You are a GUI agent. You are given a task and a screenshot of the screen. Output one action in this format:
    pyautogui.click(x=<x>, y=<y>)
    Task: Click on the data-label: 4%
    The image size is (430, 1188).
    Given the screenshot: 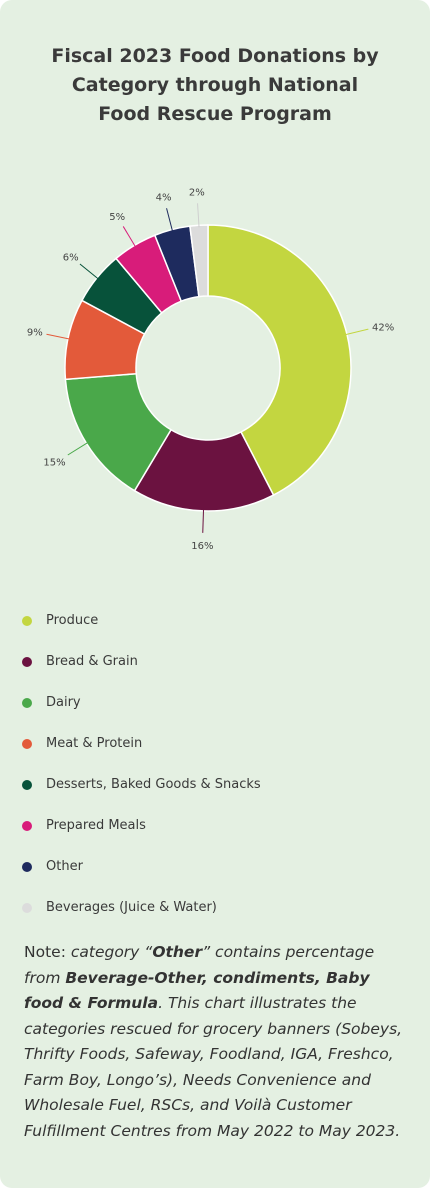 What is the action you would take?
    pyautogui.click(x=164, y=198)
    